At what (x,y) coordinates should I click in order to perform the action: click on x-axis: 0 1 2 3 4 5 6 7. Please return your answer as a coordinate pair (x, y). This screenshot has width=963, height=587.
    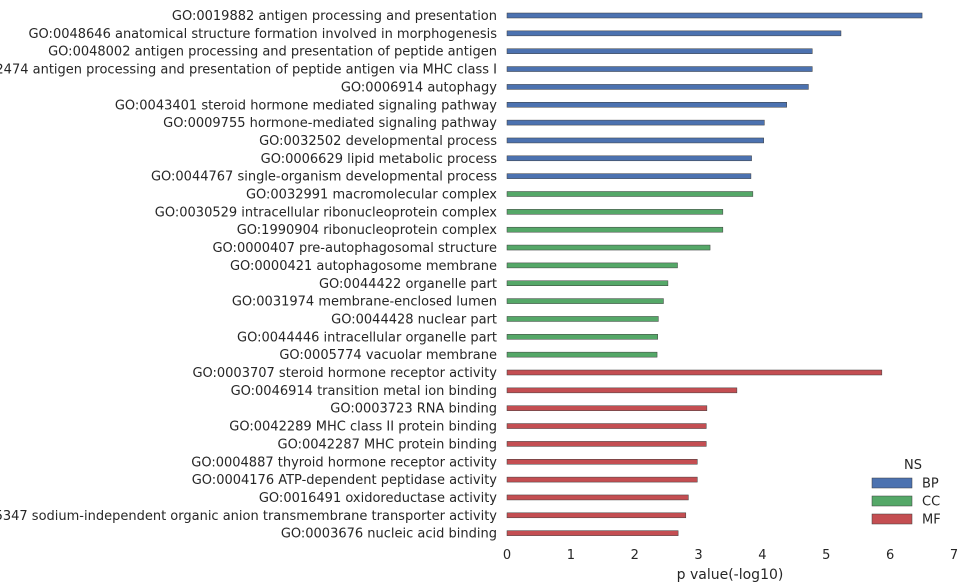
    Looking at the image, I should click on (730, 555).